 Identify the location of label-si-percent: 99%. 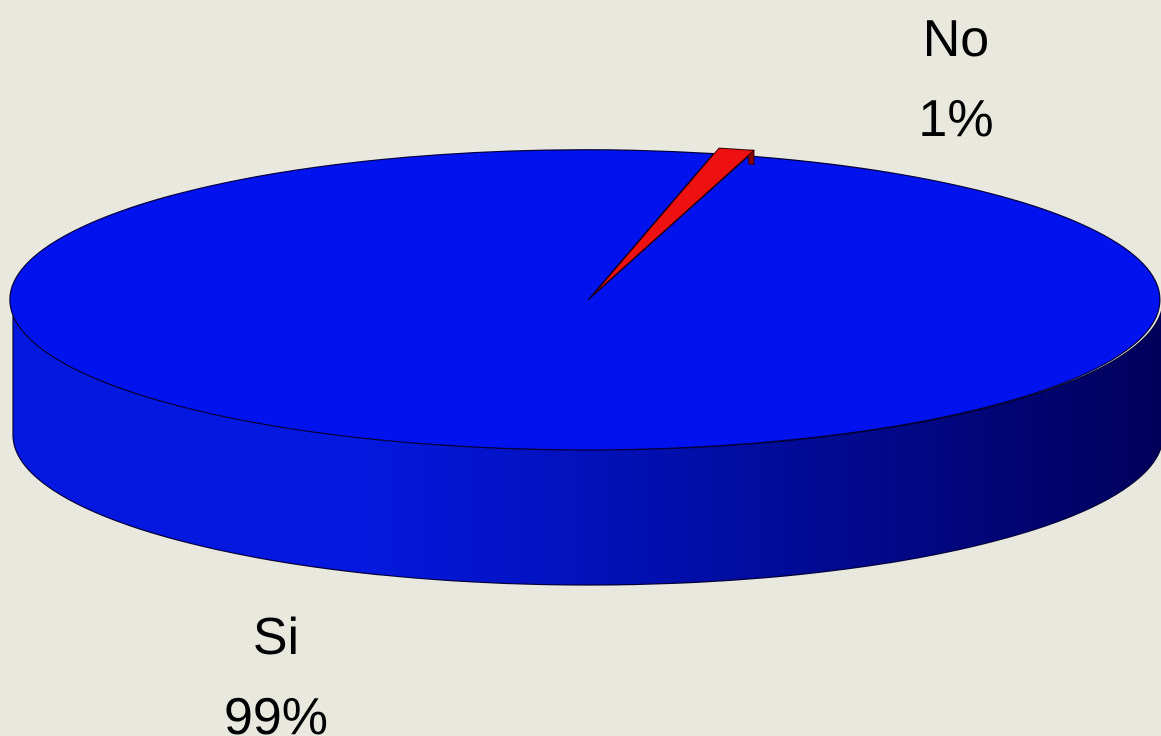
(276, 712).